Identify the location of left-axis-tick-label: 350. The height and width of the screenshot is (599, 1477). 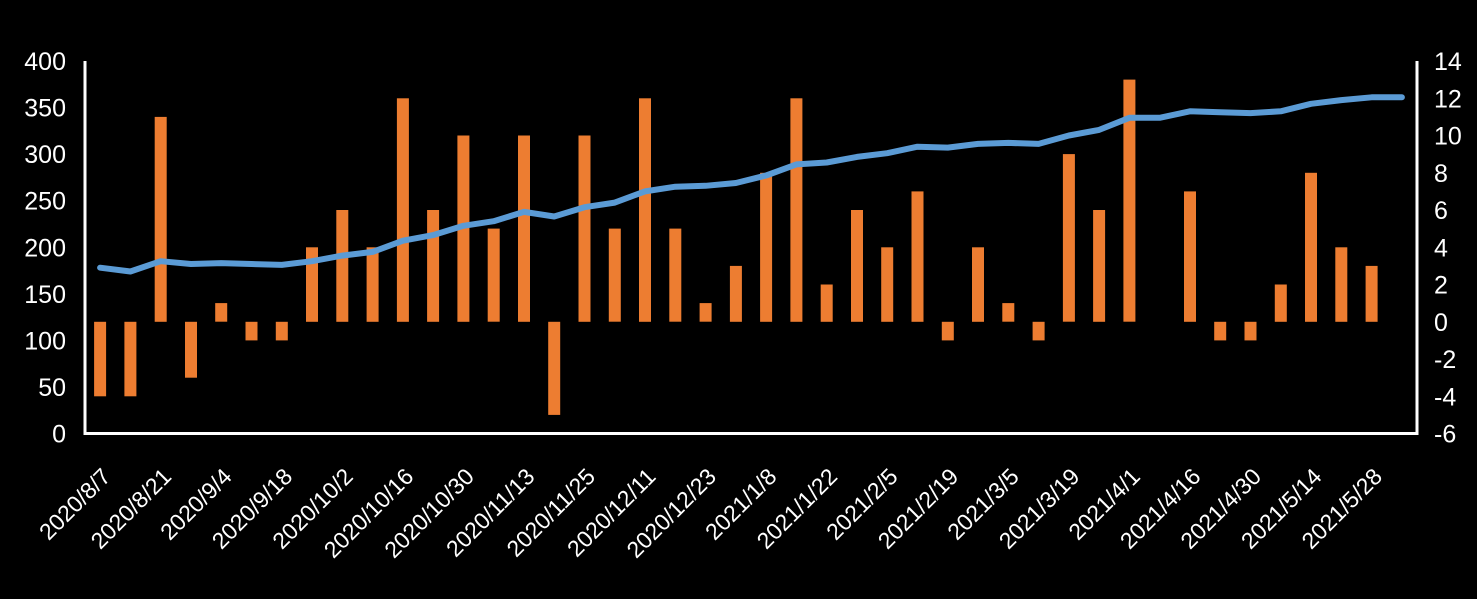
(45, 109).